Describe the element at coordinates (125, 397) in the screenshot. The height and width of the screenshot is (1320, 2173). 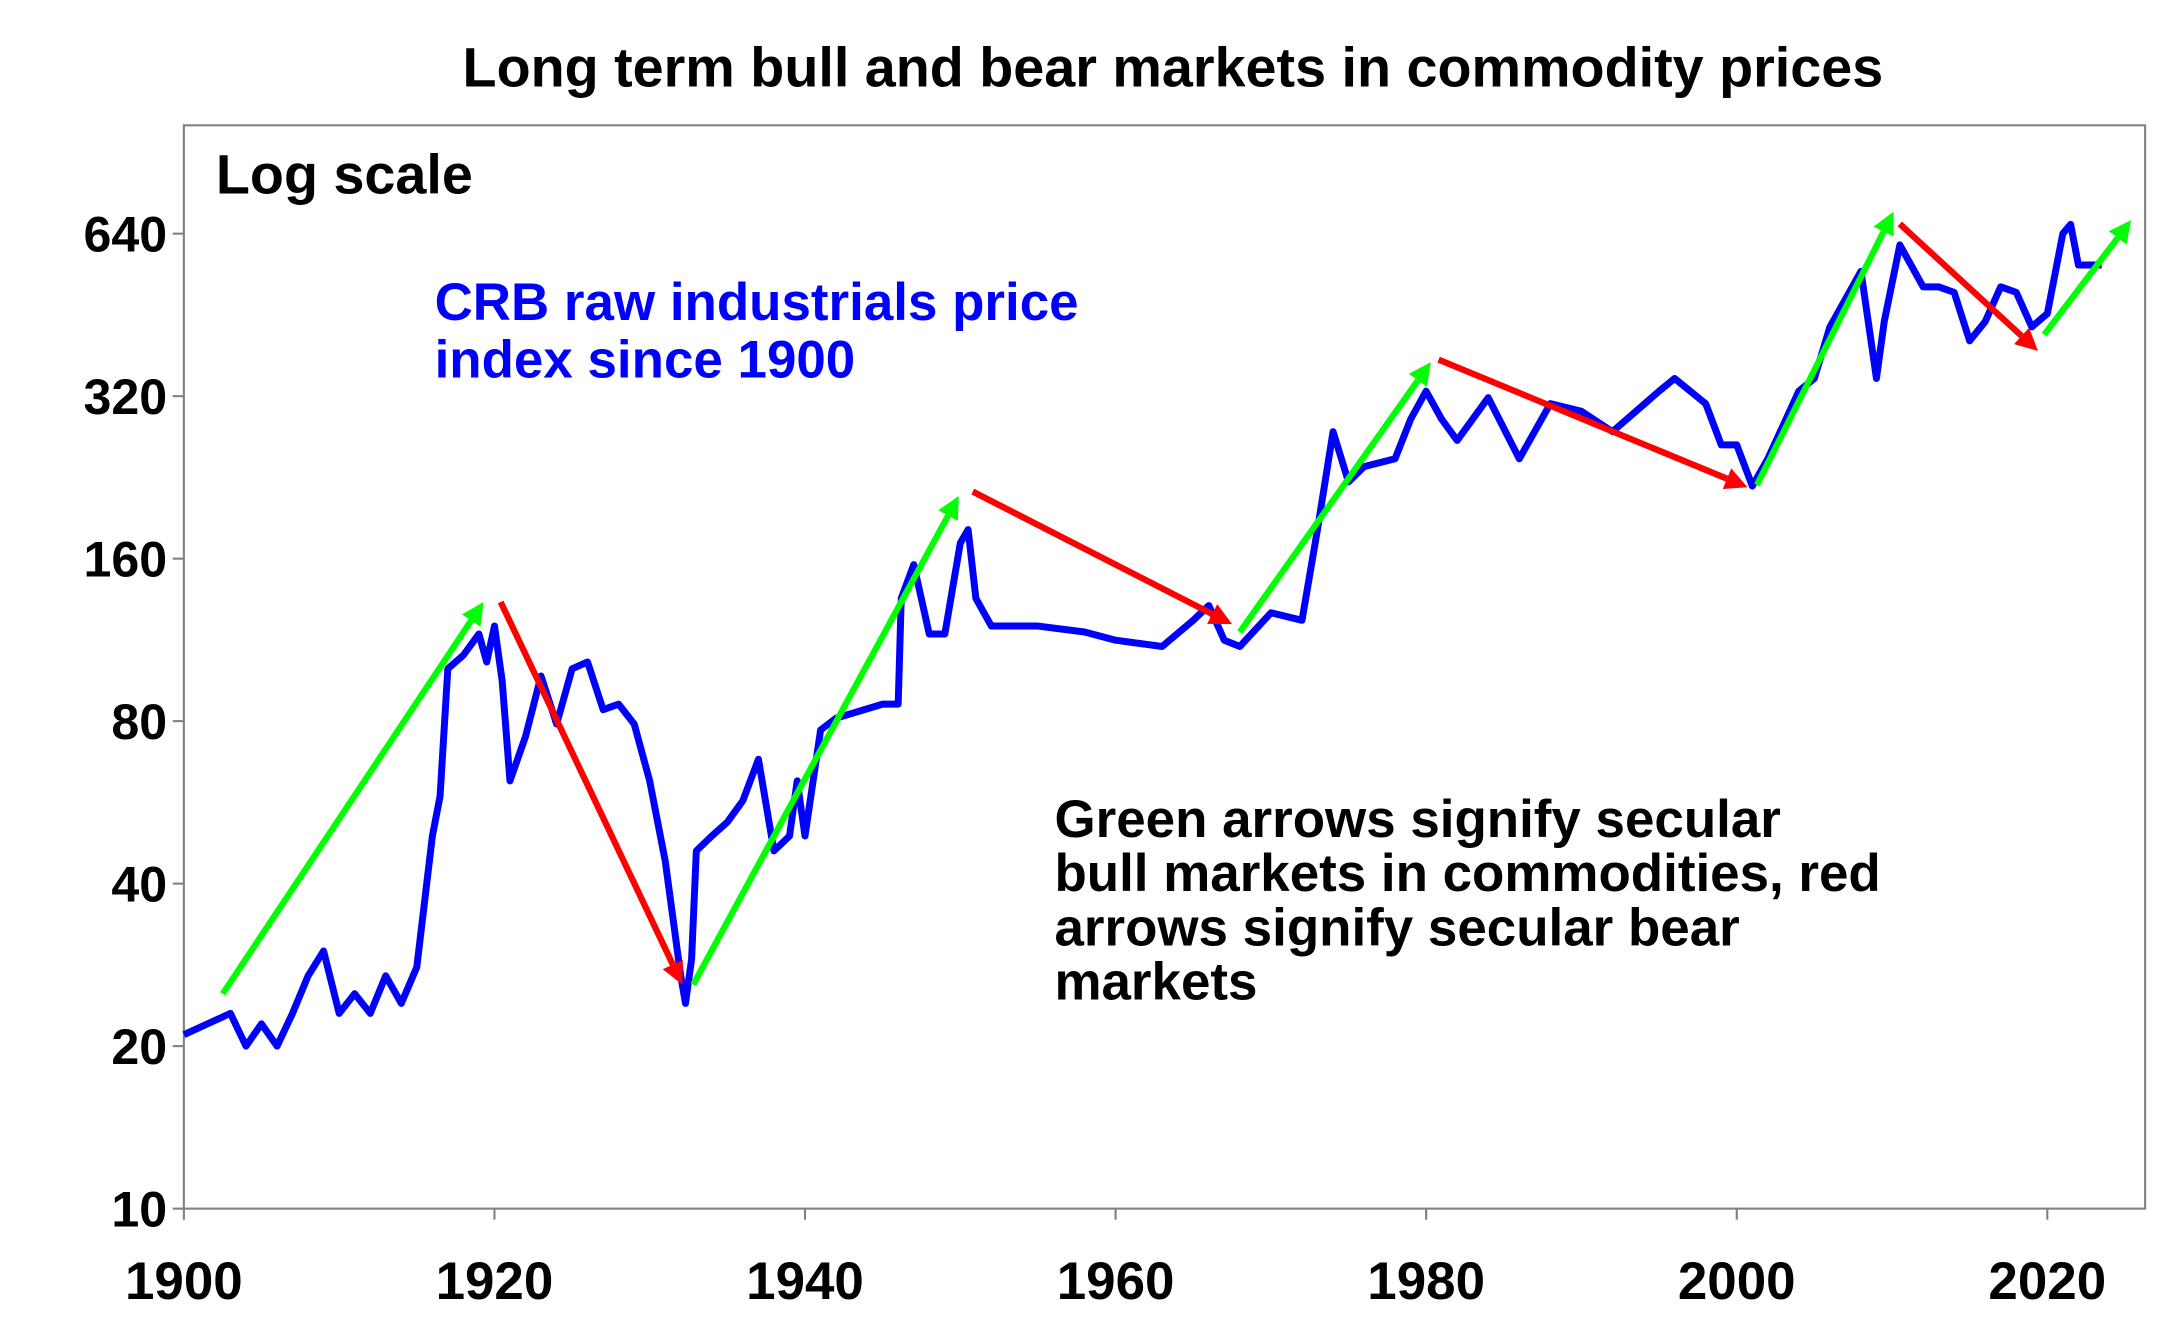
I see `y-tick-label: 320` at that location.